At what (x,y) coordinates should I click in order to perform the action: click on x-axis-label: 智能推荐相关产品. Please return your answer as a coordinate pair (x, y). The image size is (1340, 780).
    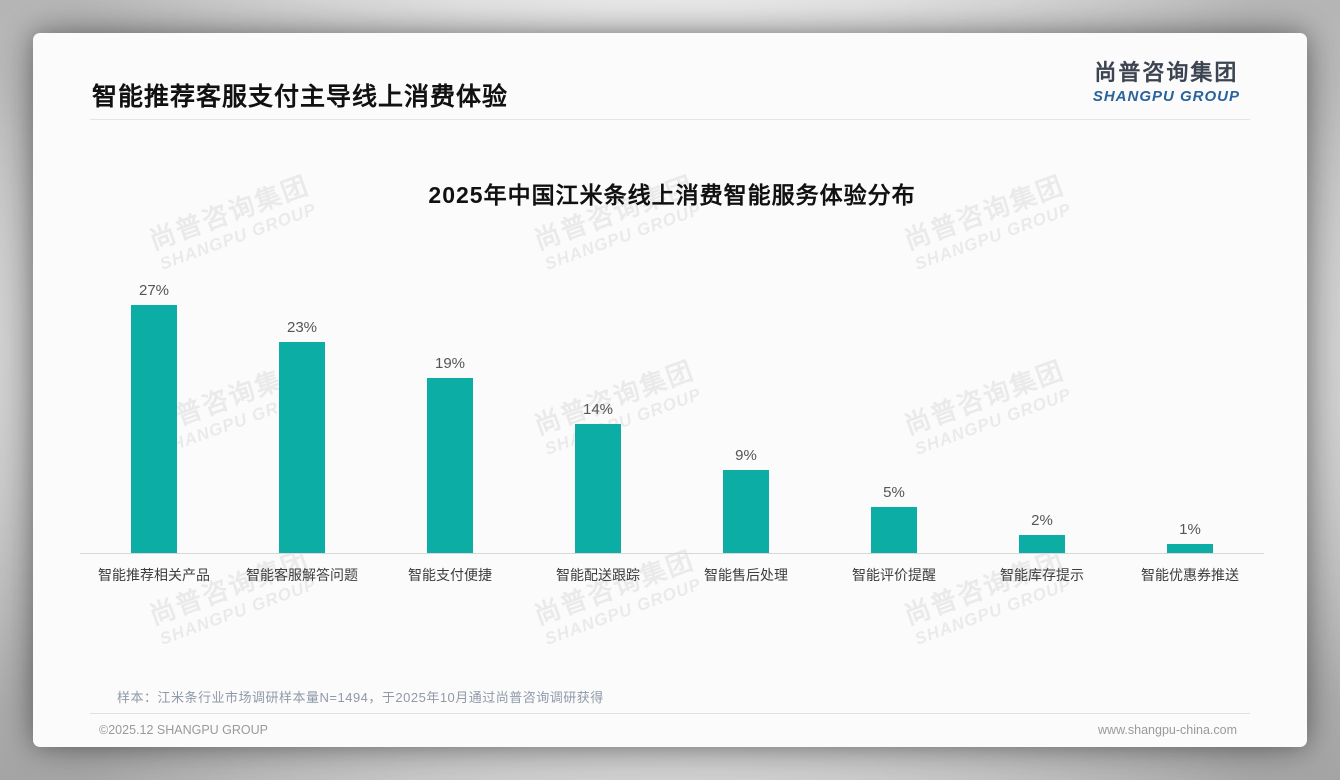
    Looking at the image, I should click on (154, 575).